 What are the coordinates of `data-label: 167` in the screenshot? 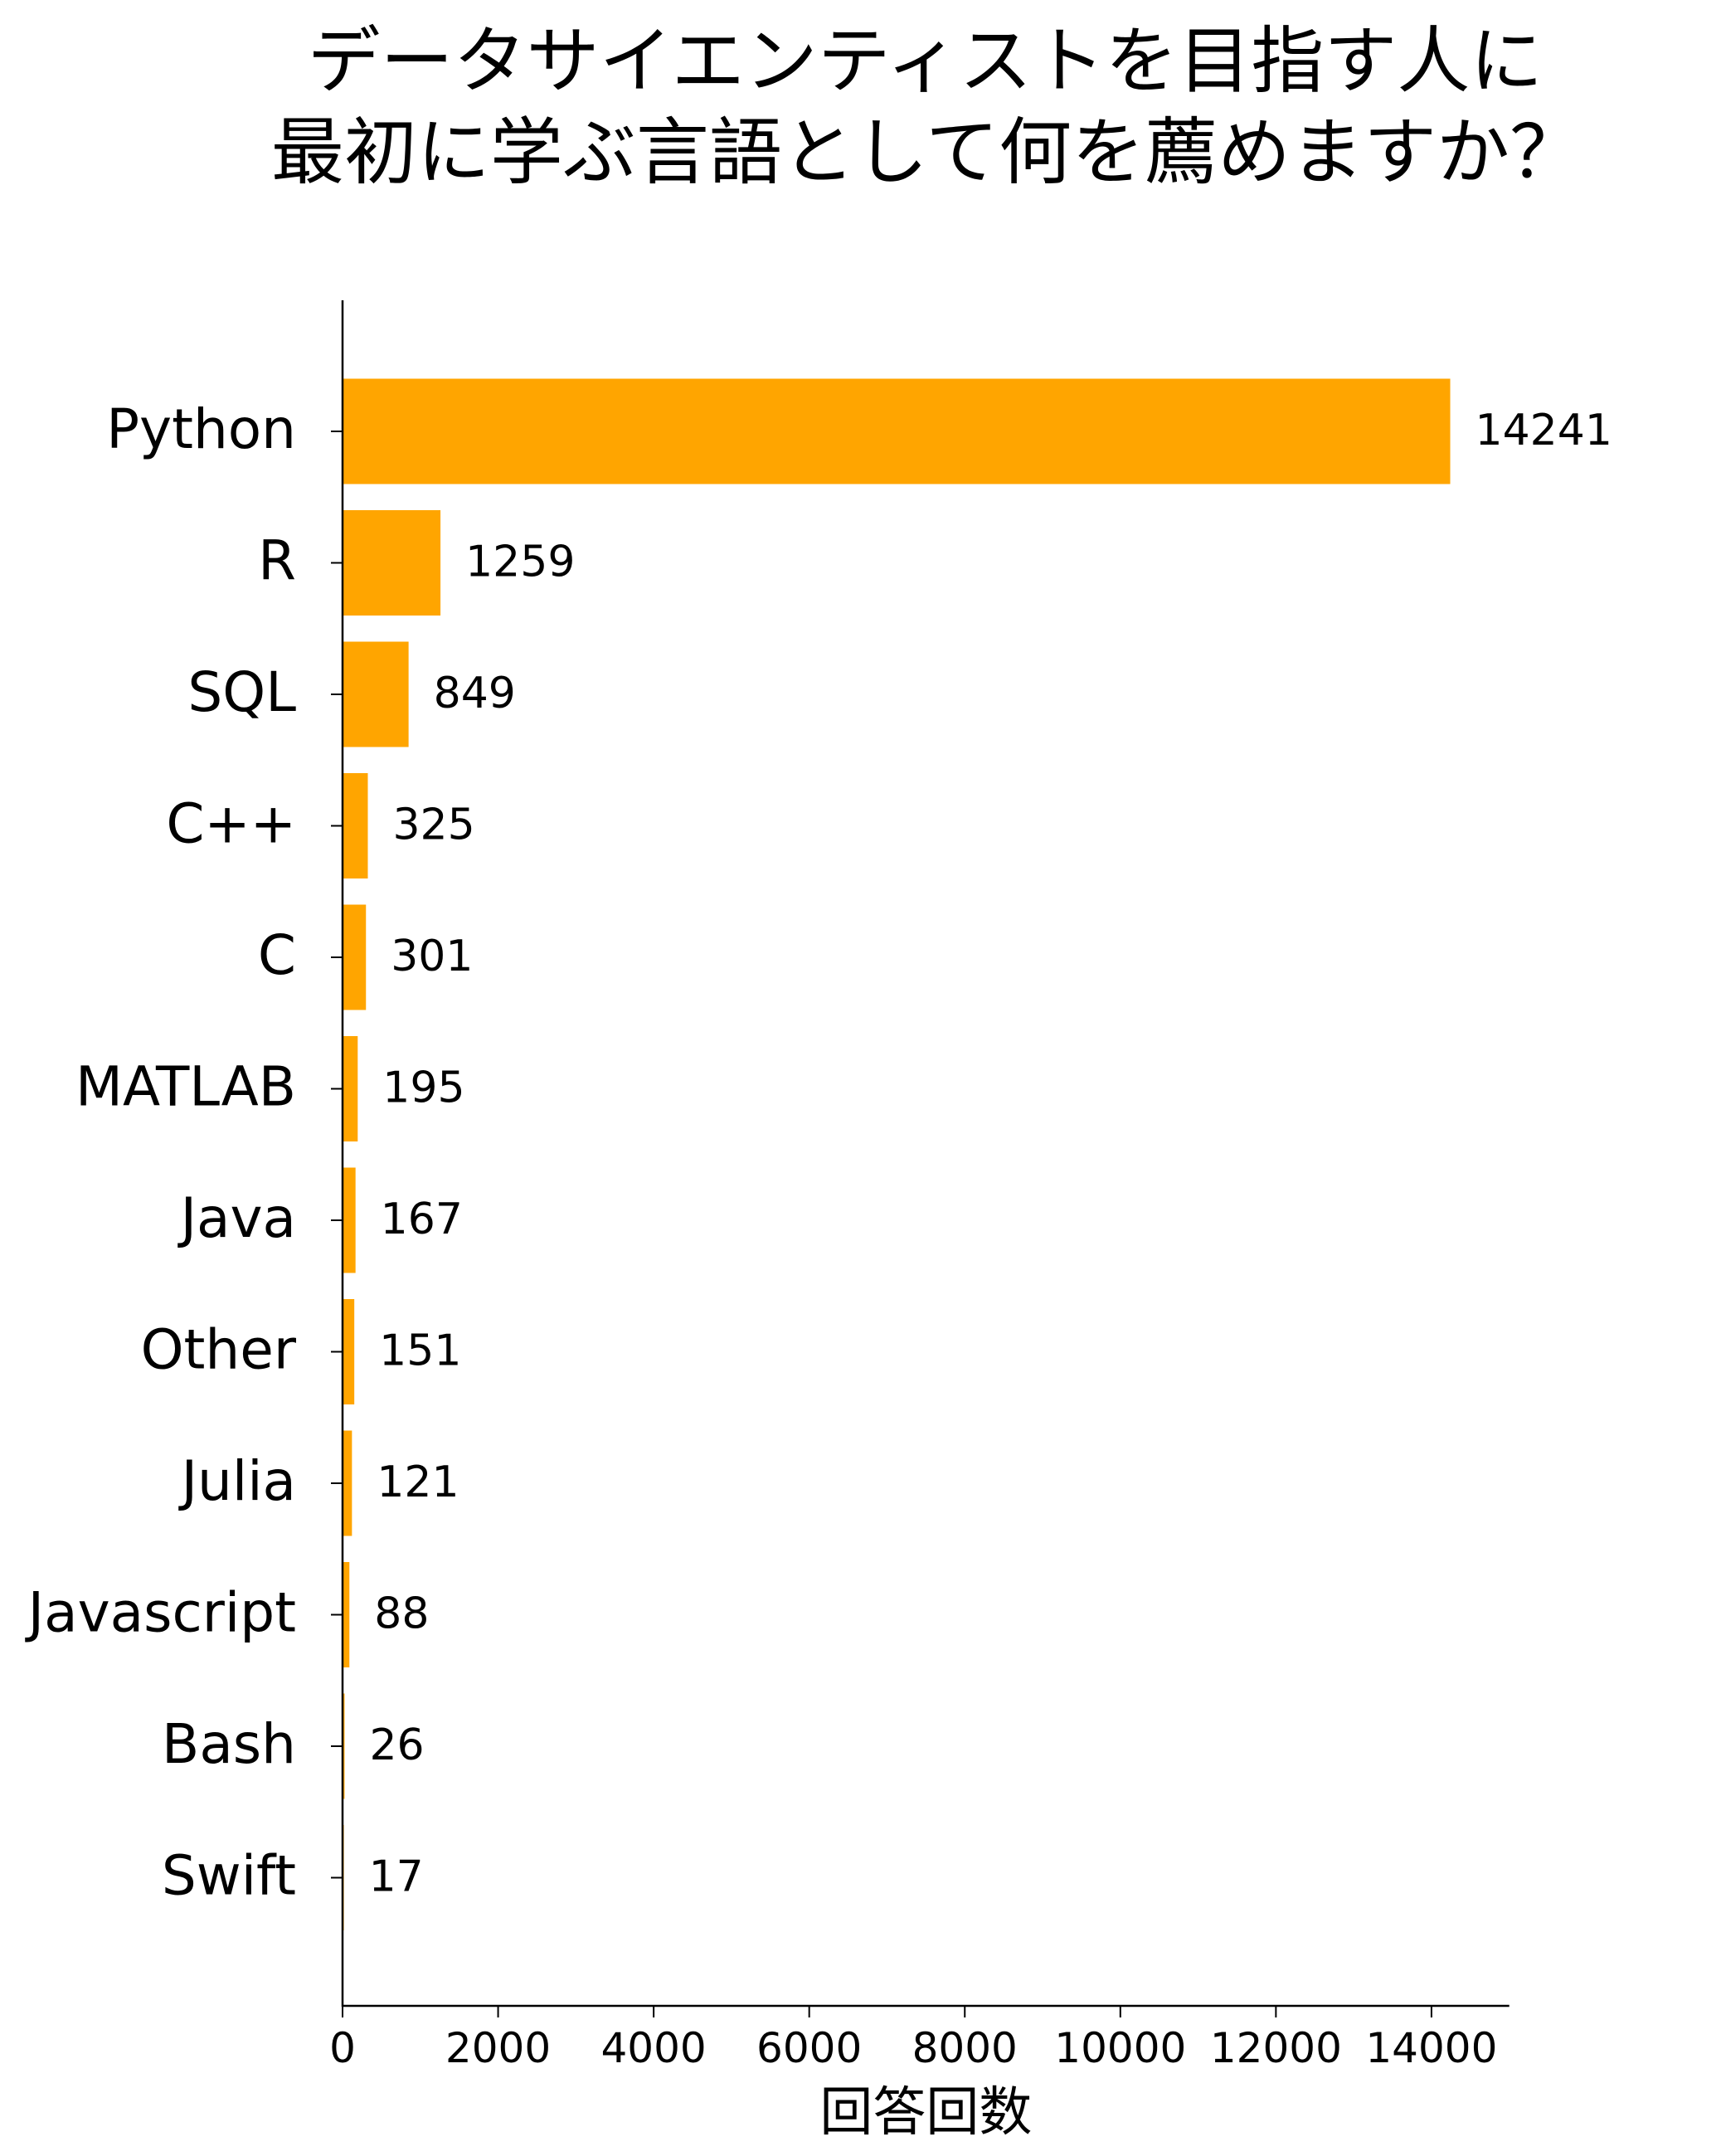 It's located at (422, 1219).